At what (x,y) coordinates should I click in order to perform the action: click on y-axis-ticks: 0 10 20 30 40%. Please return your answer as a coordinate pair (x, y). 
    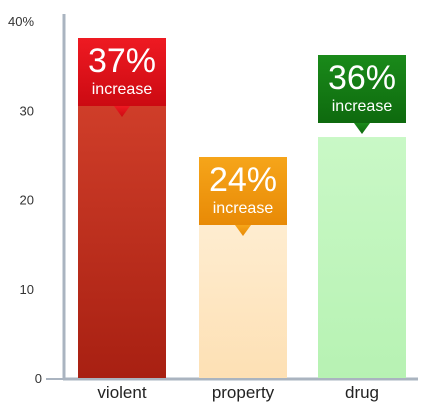
    Looking at the image, I should click on (35, 200).